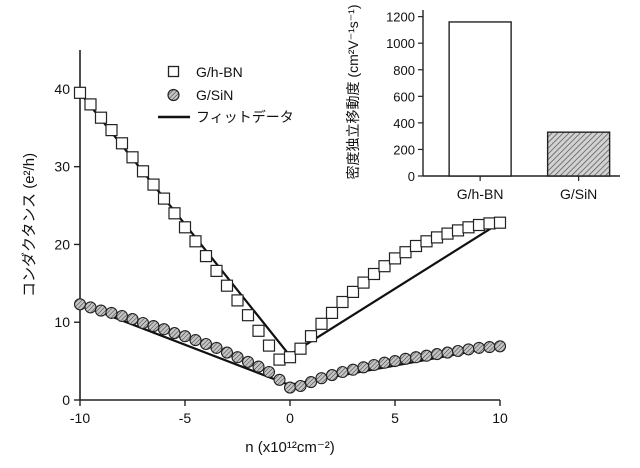  I want to click on inset-y-tick-label: 1000, so click(400, 43).